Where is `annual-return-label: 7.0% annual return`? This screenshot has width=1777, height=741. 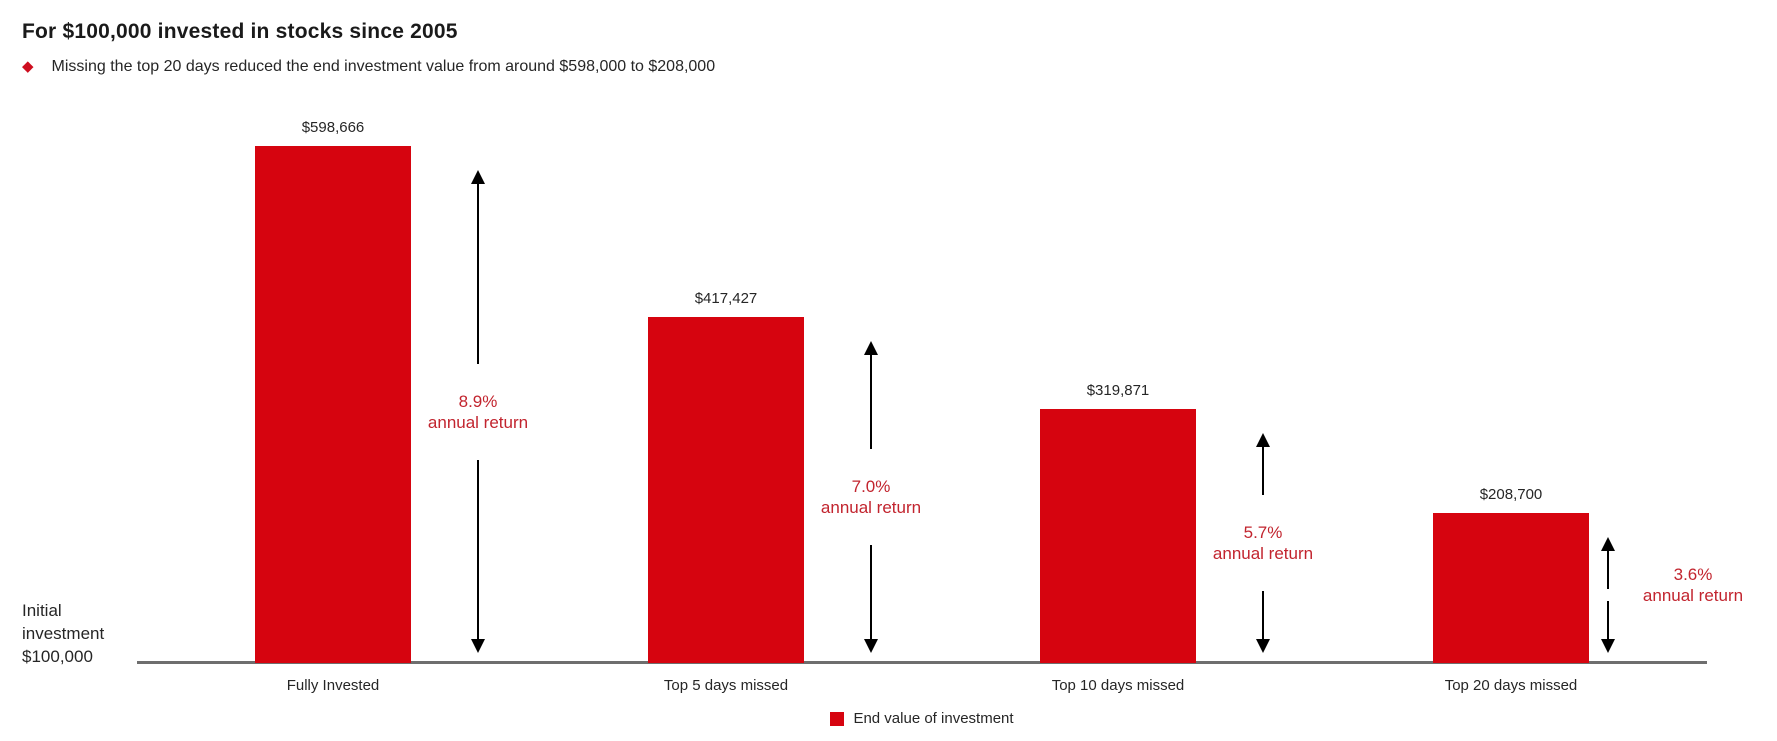
annual-return-label: 7.0% annual return is located at coordinates (871, 497).